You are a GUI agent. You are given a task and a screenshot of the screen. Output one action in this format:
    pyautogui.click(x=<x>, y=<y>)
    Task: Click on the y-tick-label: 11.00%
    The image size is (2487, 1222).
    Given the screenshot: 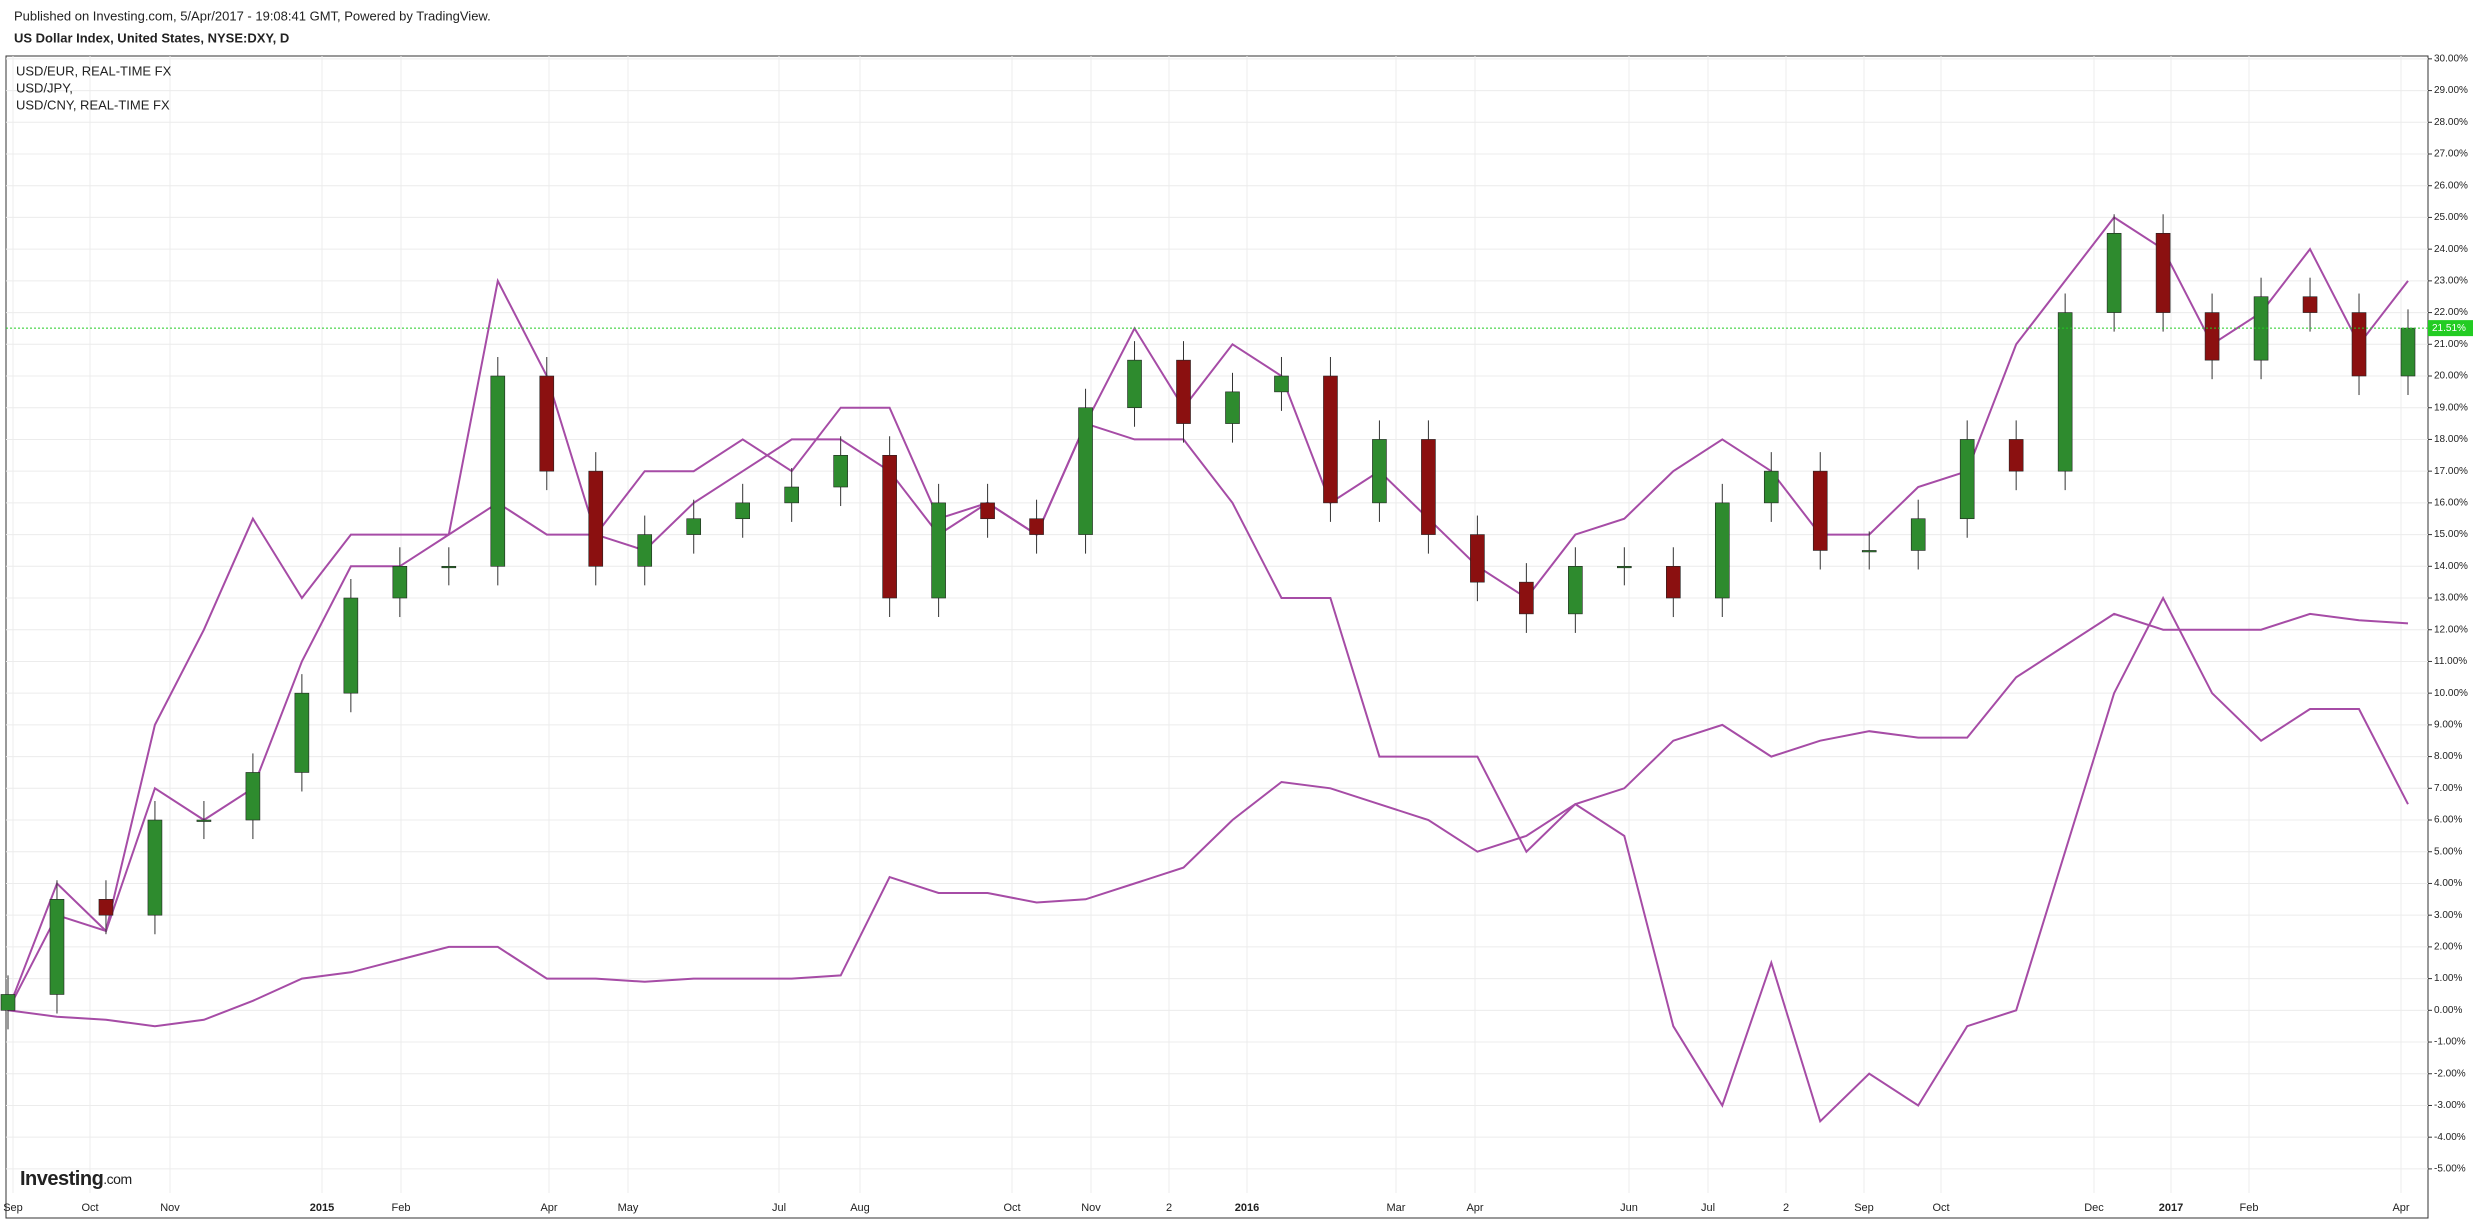 What is the action you would take?
    pyautogui.click(x=2450, y=661)
    